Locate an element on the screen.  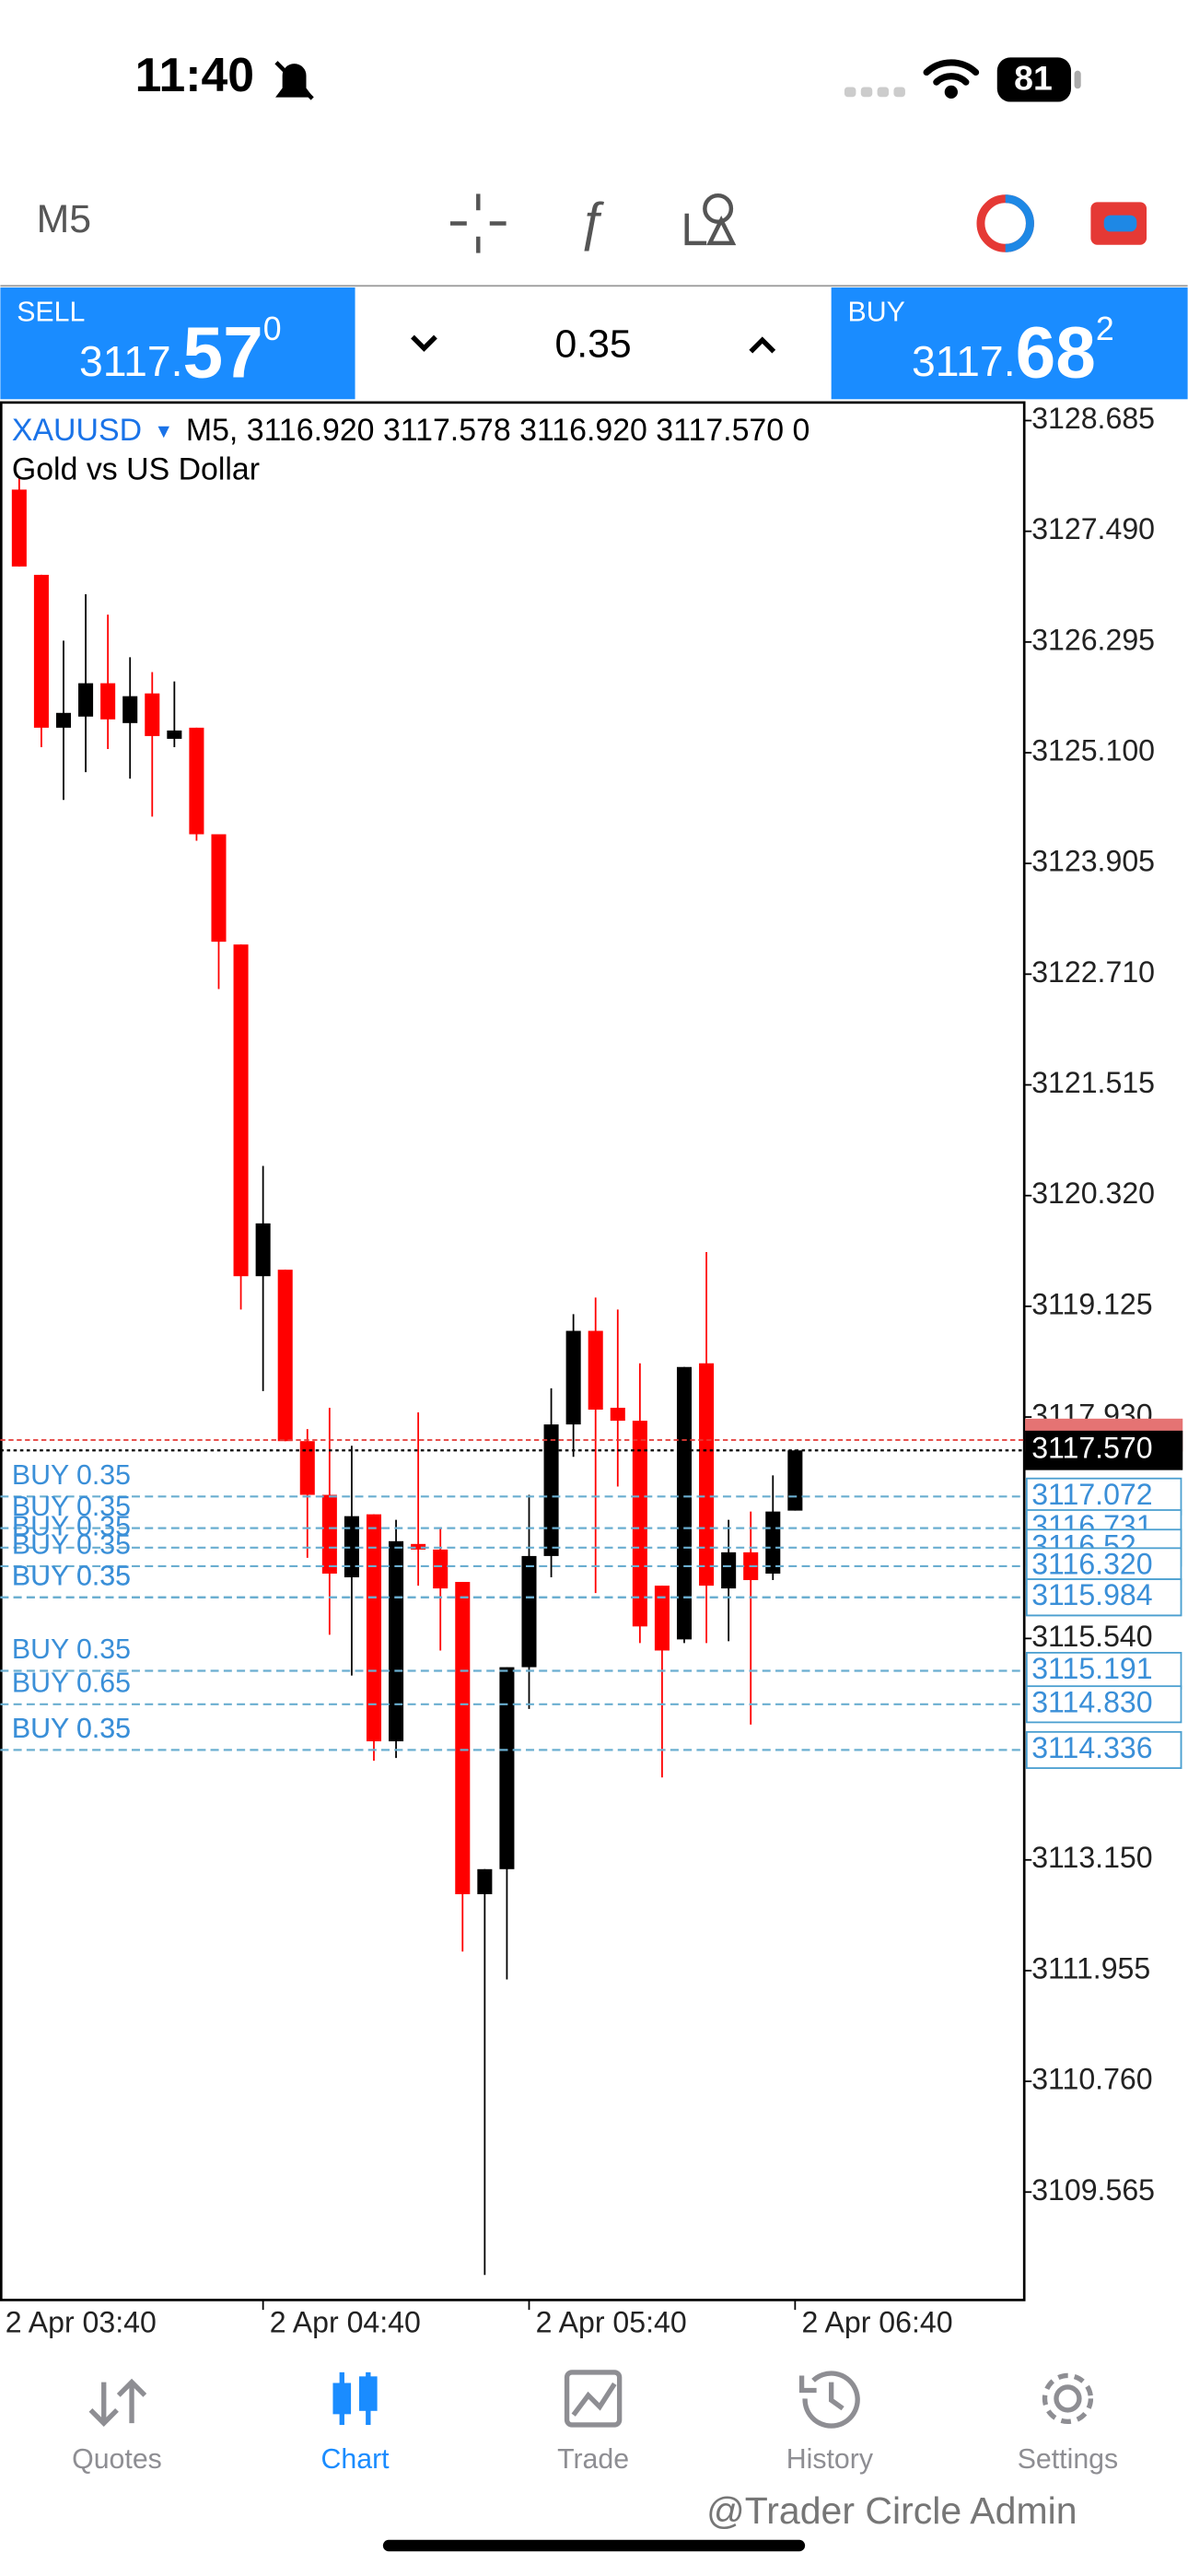
lot-down-button is located at coordinates (424, 343).